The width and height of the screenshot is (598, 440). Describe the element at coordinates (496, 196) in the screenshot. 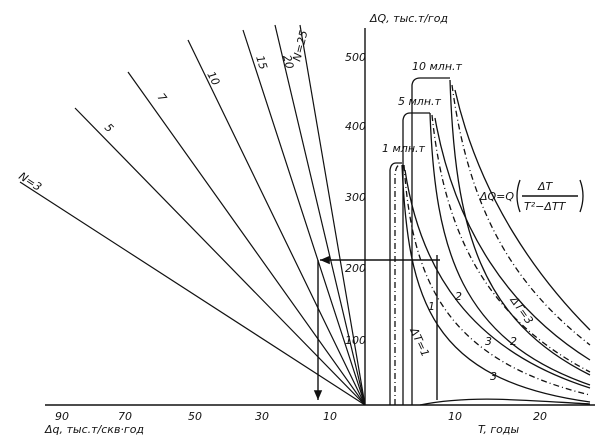

I see `formula-lhs: ΔQ=Q` at that location.